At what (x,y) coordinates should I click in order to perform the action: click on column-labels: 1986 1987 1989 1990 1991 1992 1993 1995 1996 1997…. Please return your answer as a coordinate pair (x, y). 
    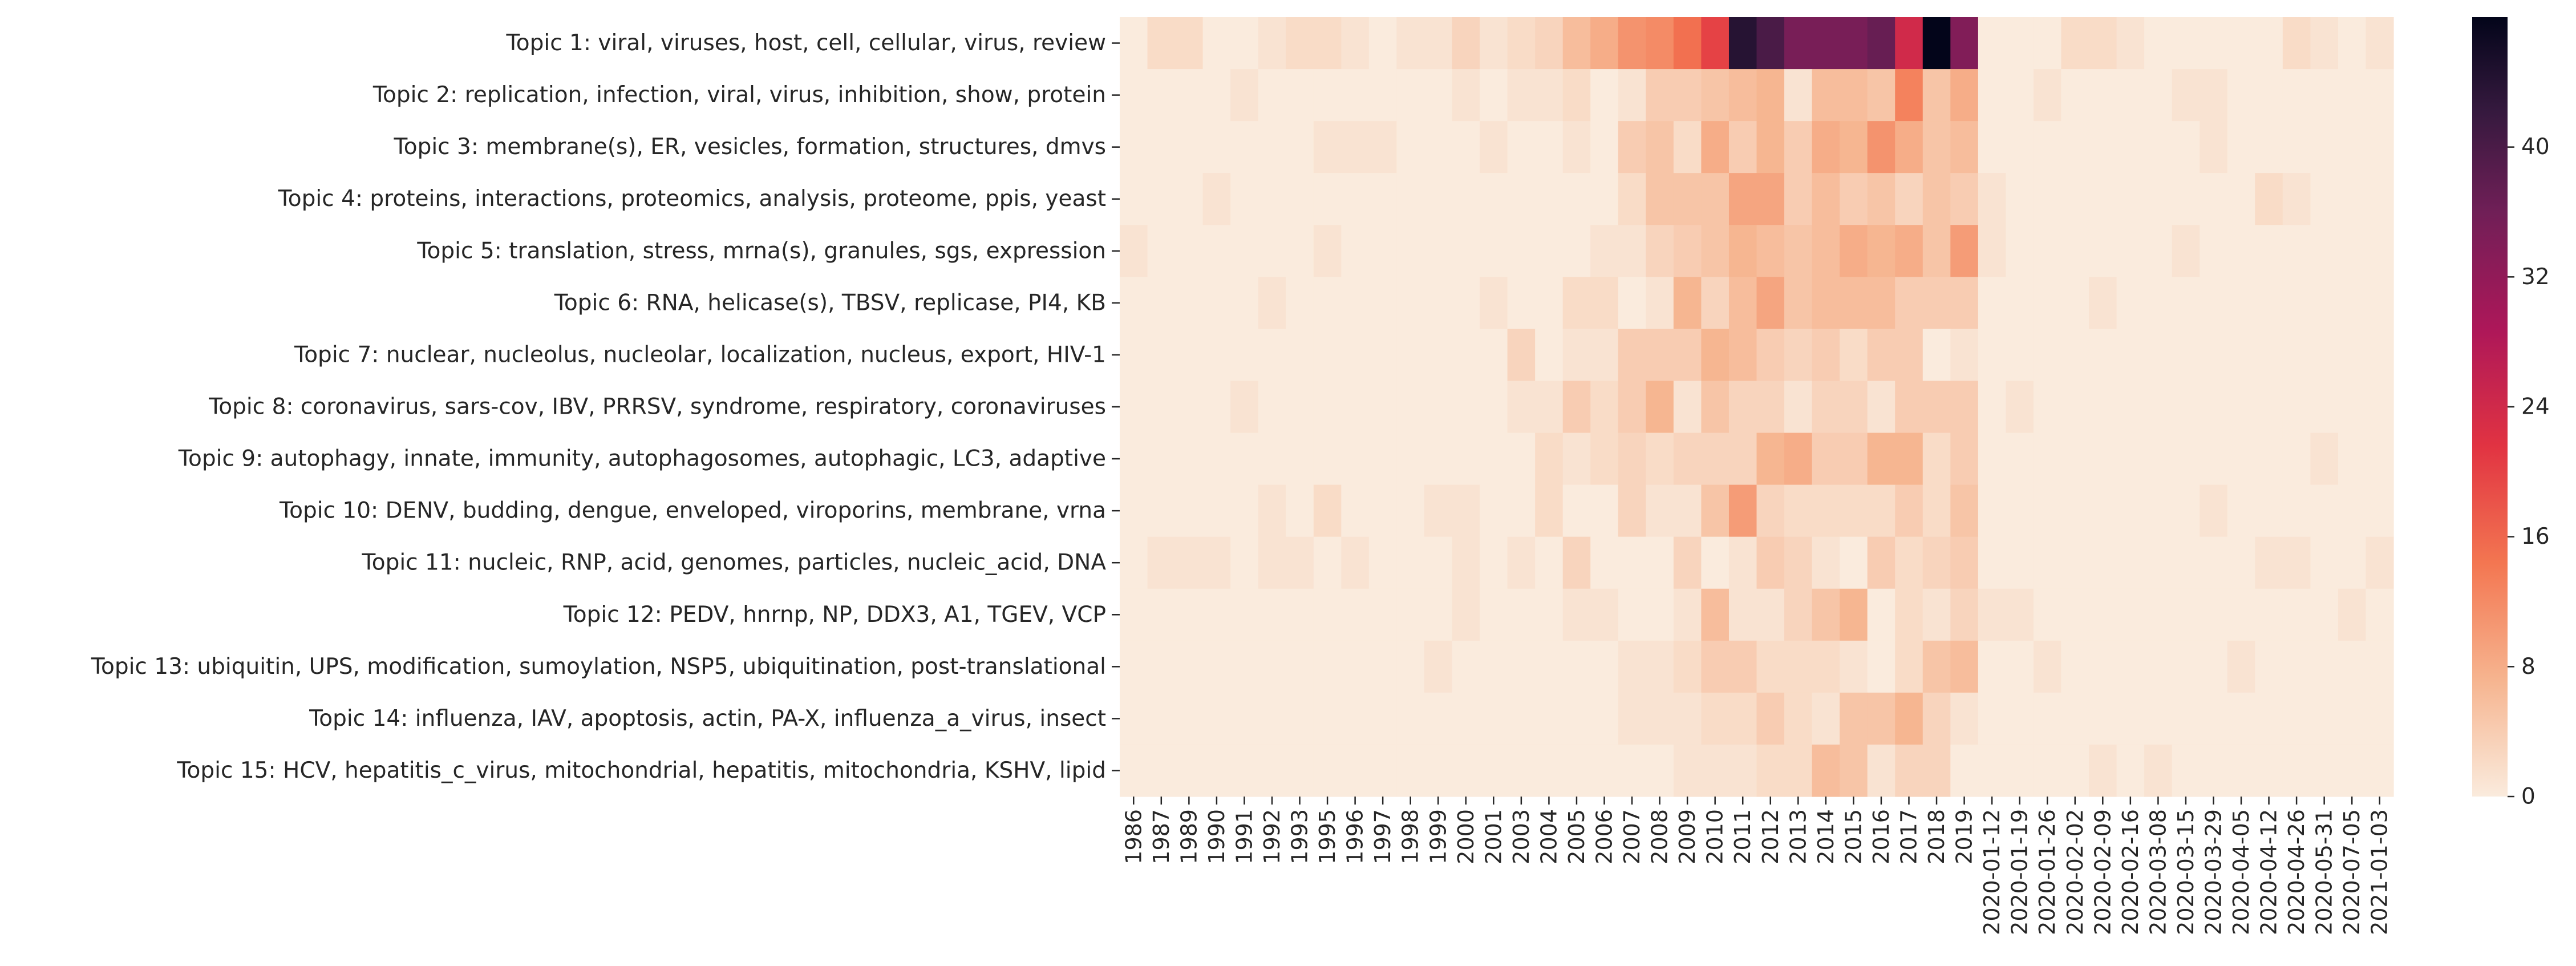
    Looking at the image, I should click on (1756, 866).